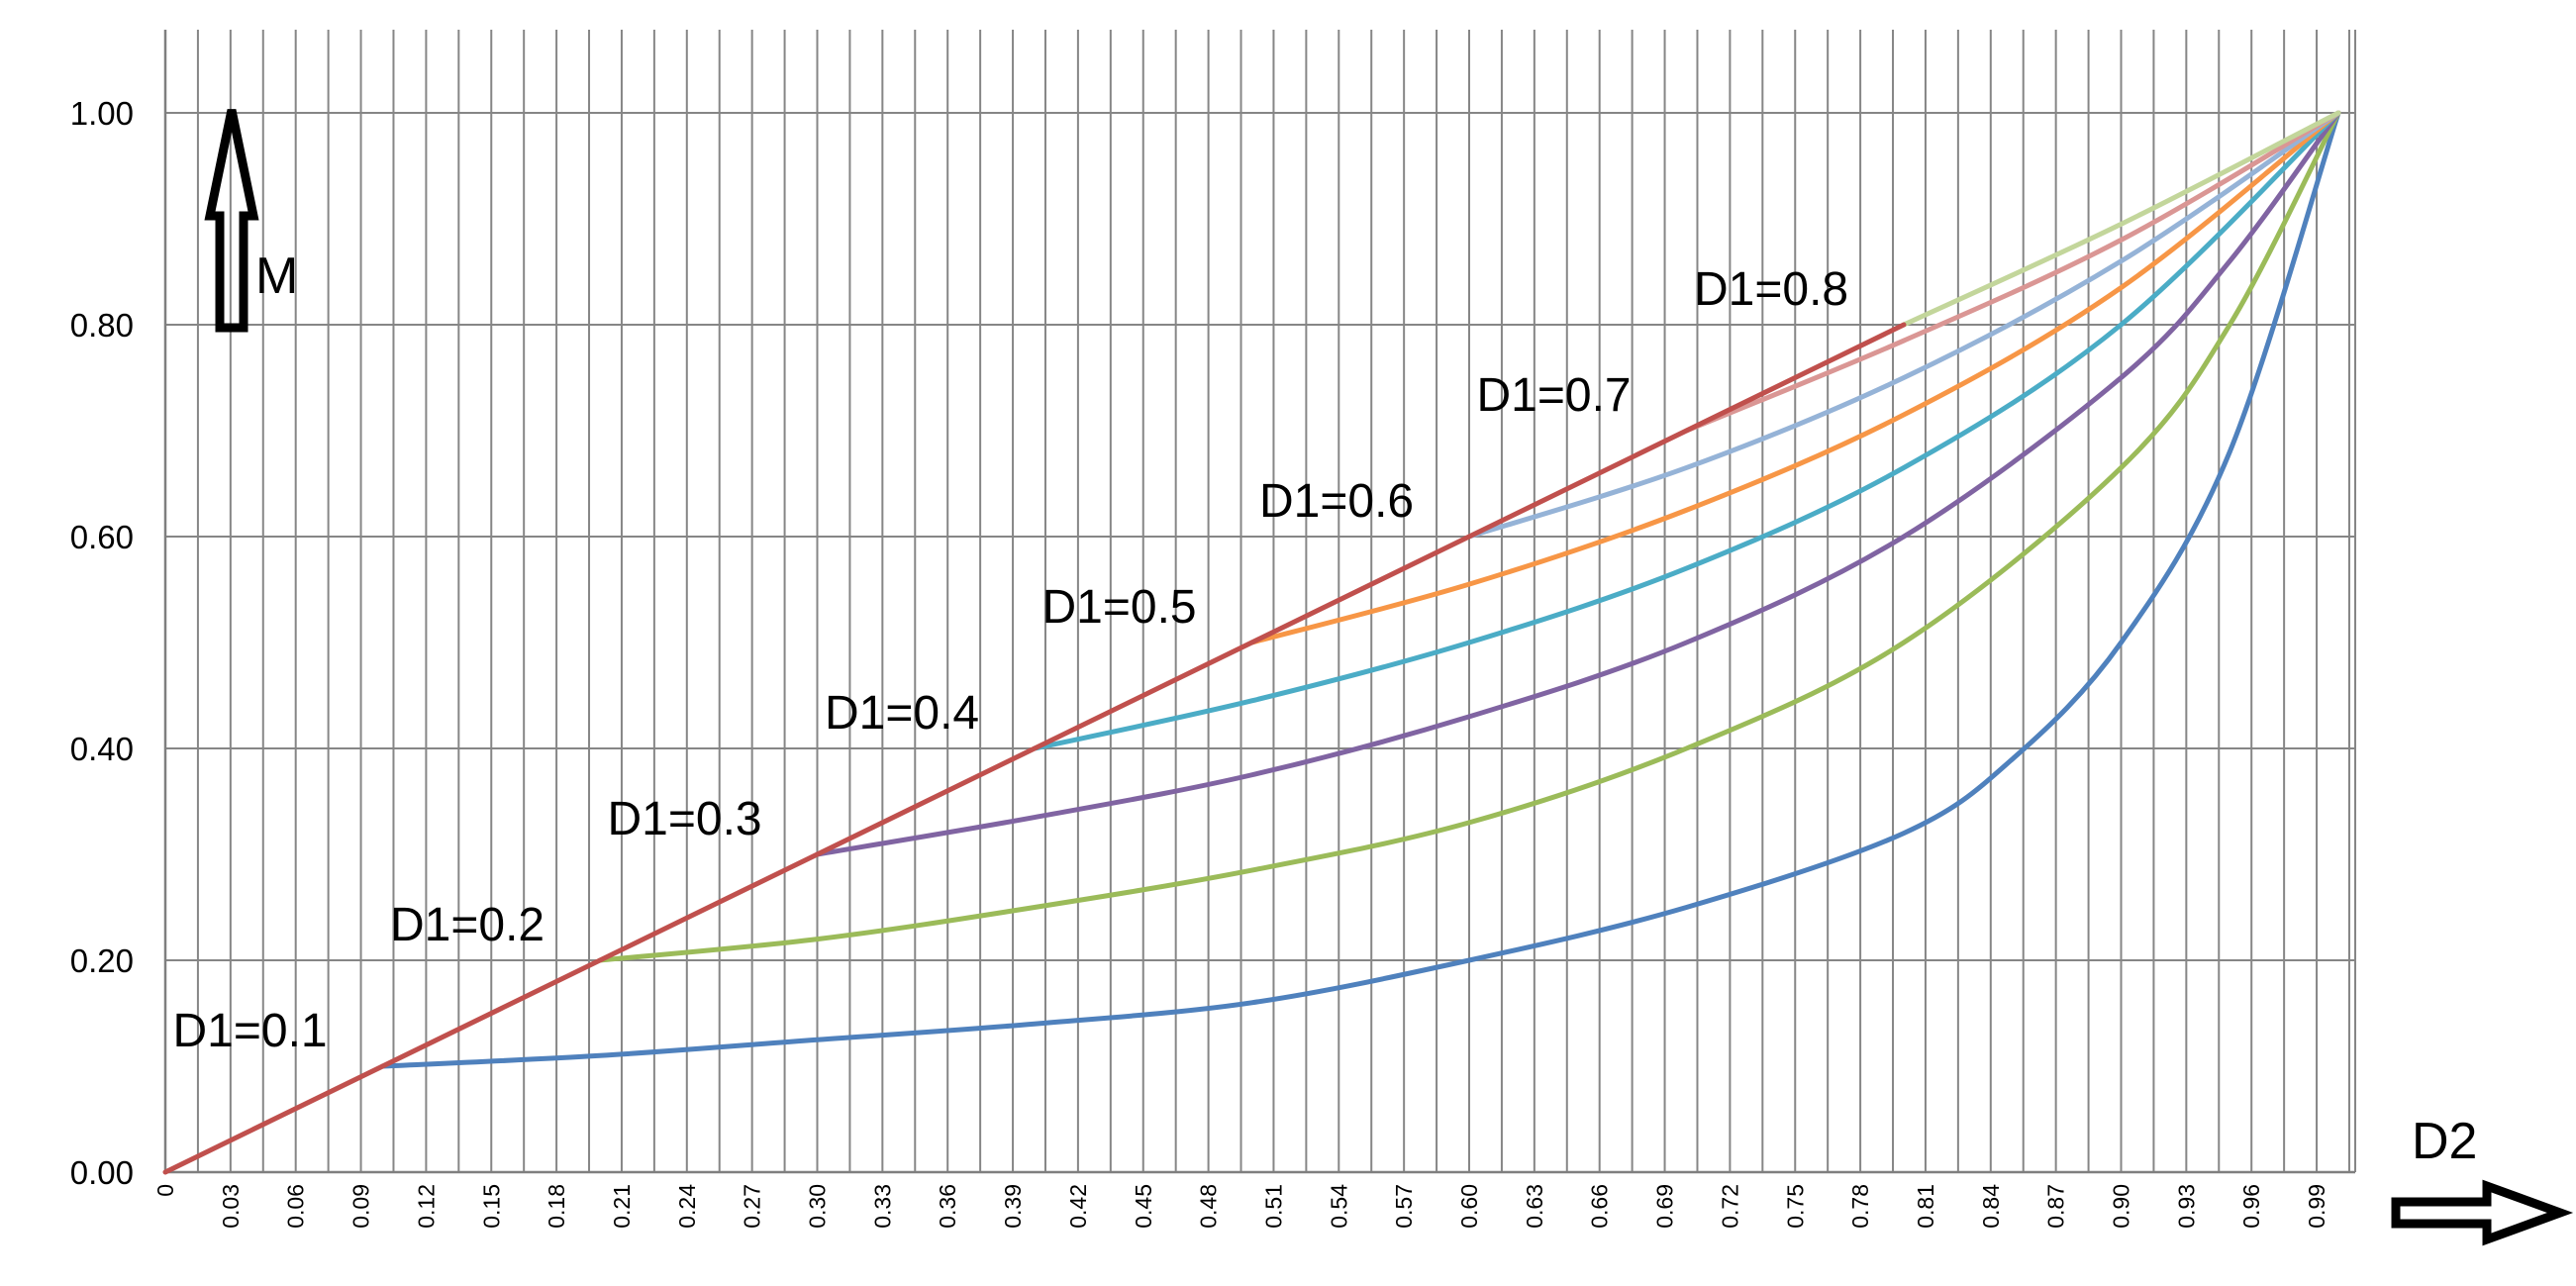  I want to click on x-tick-label: 0.75, so click(1795, 1206).